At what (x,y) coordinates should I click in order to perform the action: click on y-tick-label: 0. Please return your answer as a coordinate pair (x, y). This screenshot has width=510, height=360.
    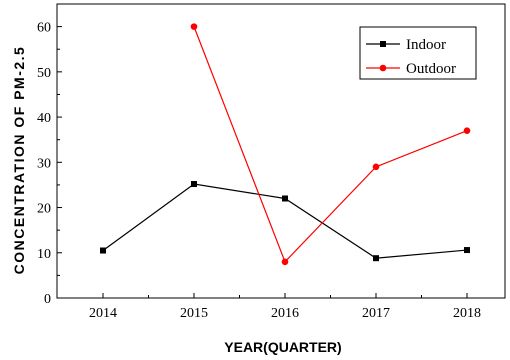
    Looking at the image, I should click on (47, 299).